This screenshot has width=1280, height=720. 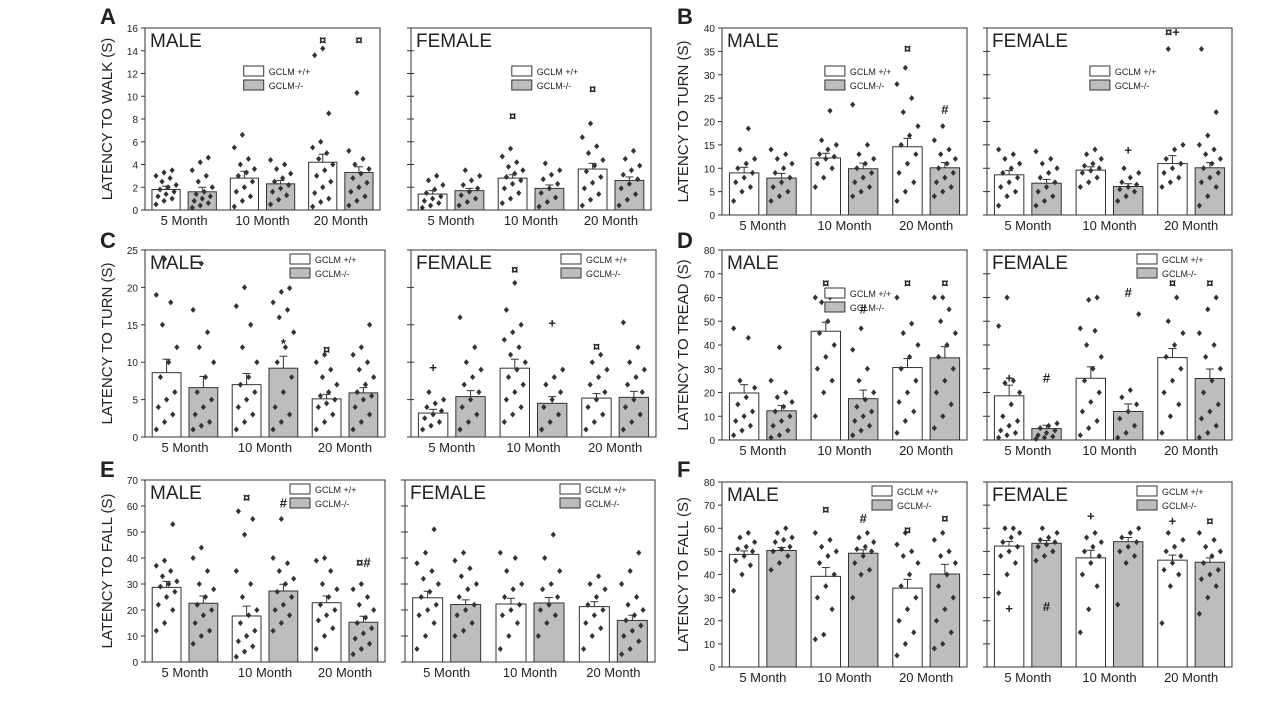 What do you see at coordinates (133, 288) in the screenshot?
I see `y-tick-label: 20` at bounding box center [133, 288].